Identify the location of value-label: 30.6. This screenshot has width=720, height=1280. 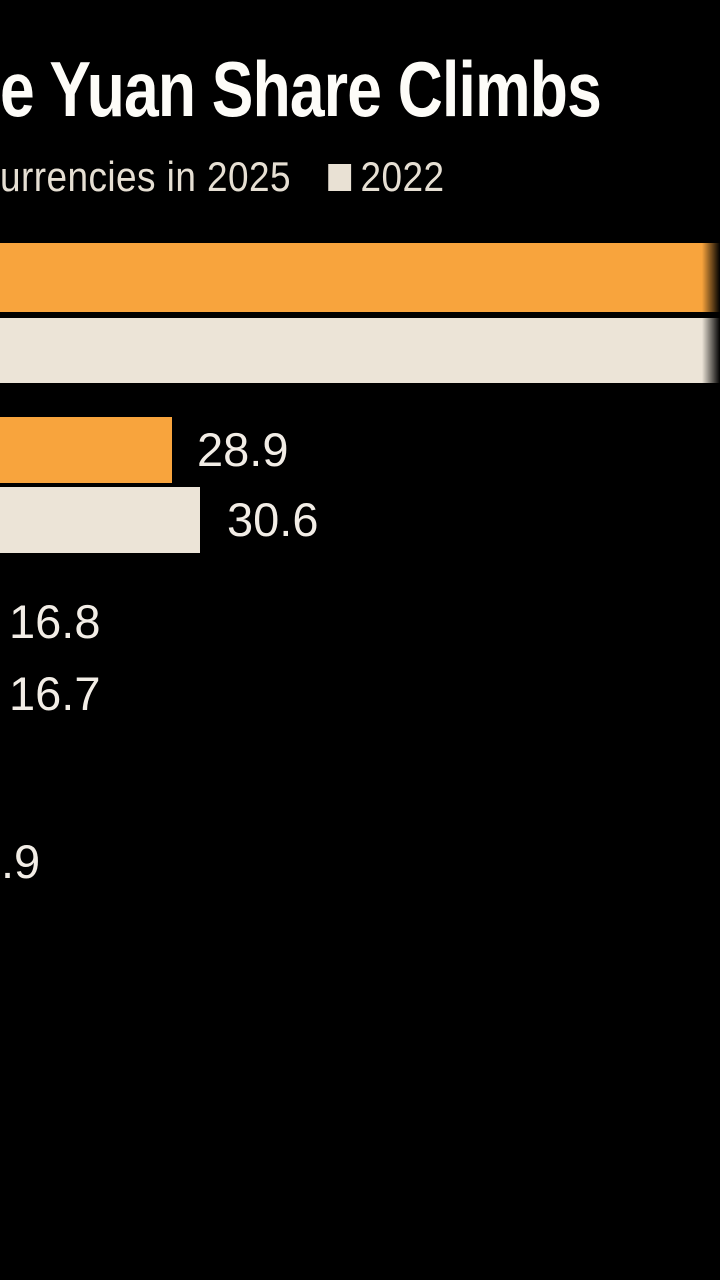
(273, 519).